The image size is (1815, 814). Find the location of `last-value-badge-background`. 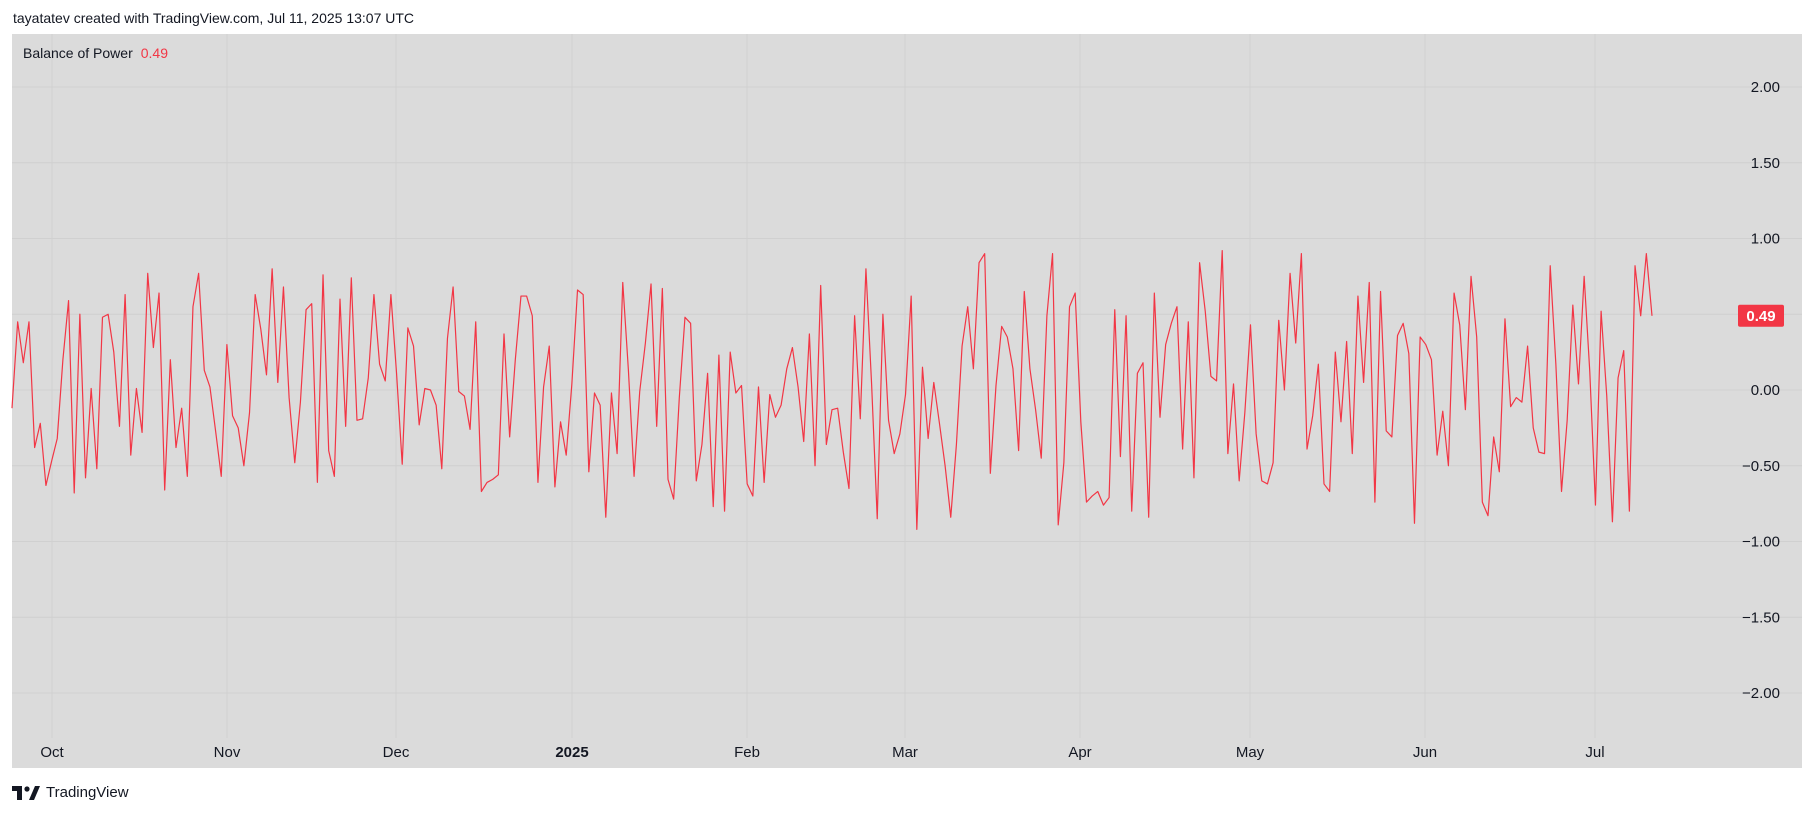

last-value-badge-background is located at coordinates (1761, 315).